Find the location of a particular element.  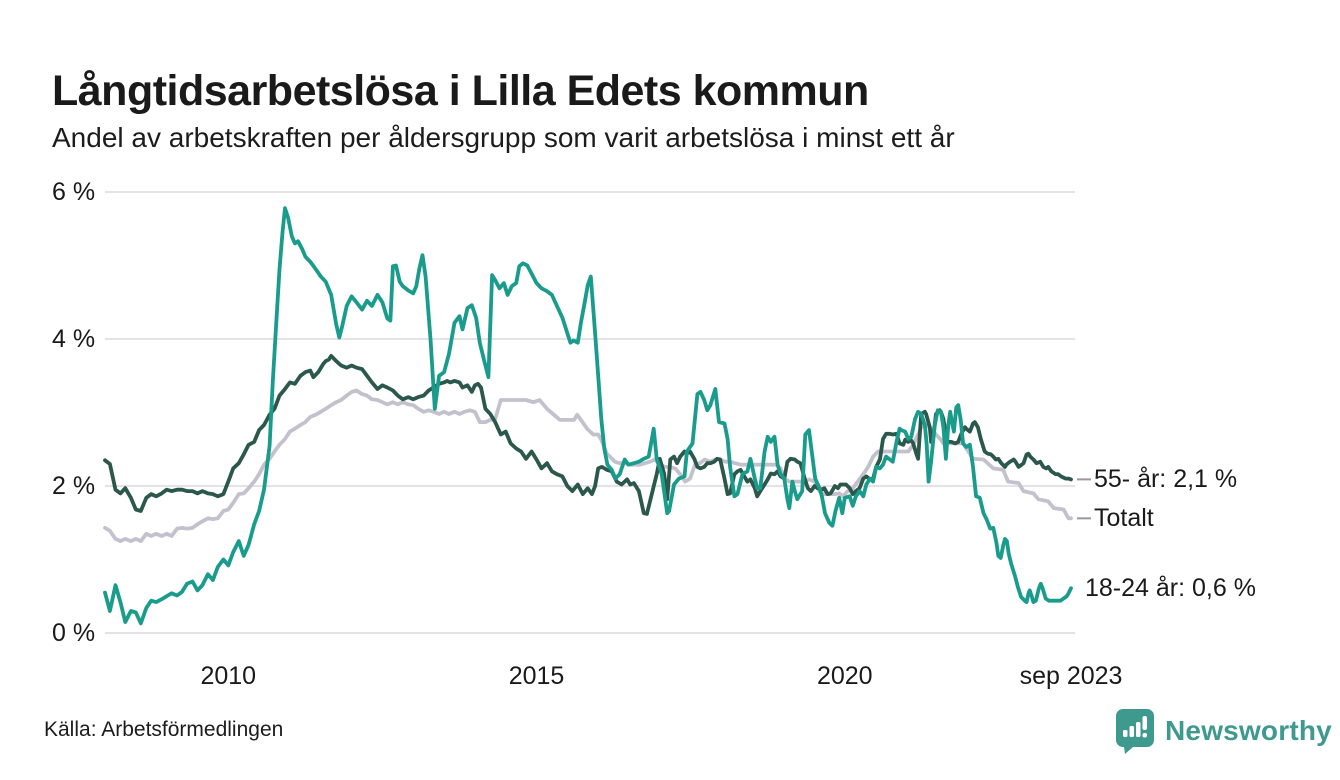

source-note: Källa: Arbetsförmedlingen is located at coordinates (164, 729).